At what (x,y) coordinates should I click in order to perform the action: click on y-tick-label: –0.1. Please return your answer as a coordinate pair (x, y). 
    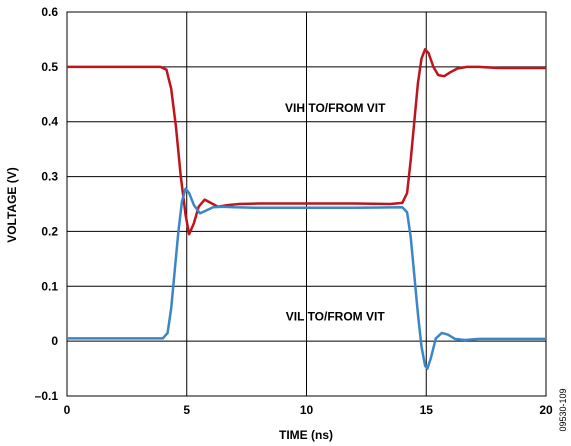
    Looking at the image, I should click on (47, 396).